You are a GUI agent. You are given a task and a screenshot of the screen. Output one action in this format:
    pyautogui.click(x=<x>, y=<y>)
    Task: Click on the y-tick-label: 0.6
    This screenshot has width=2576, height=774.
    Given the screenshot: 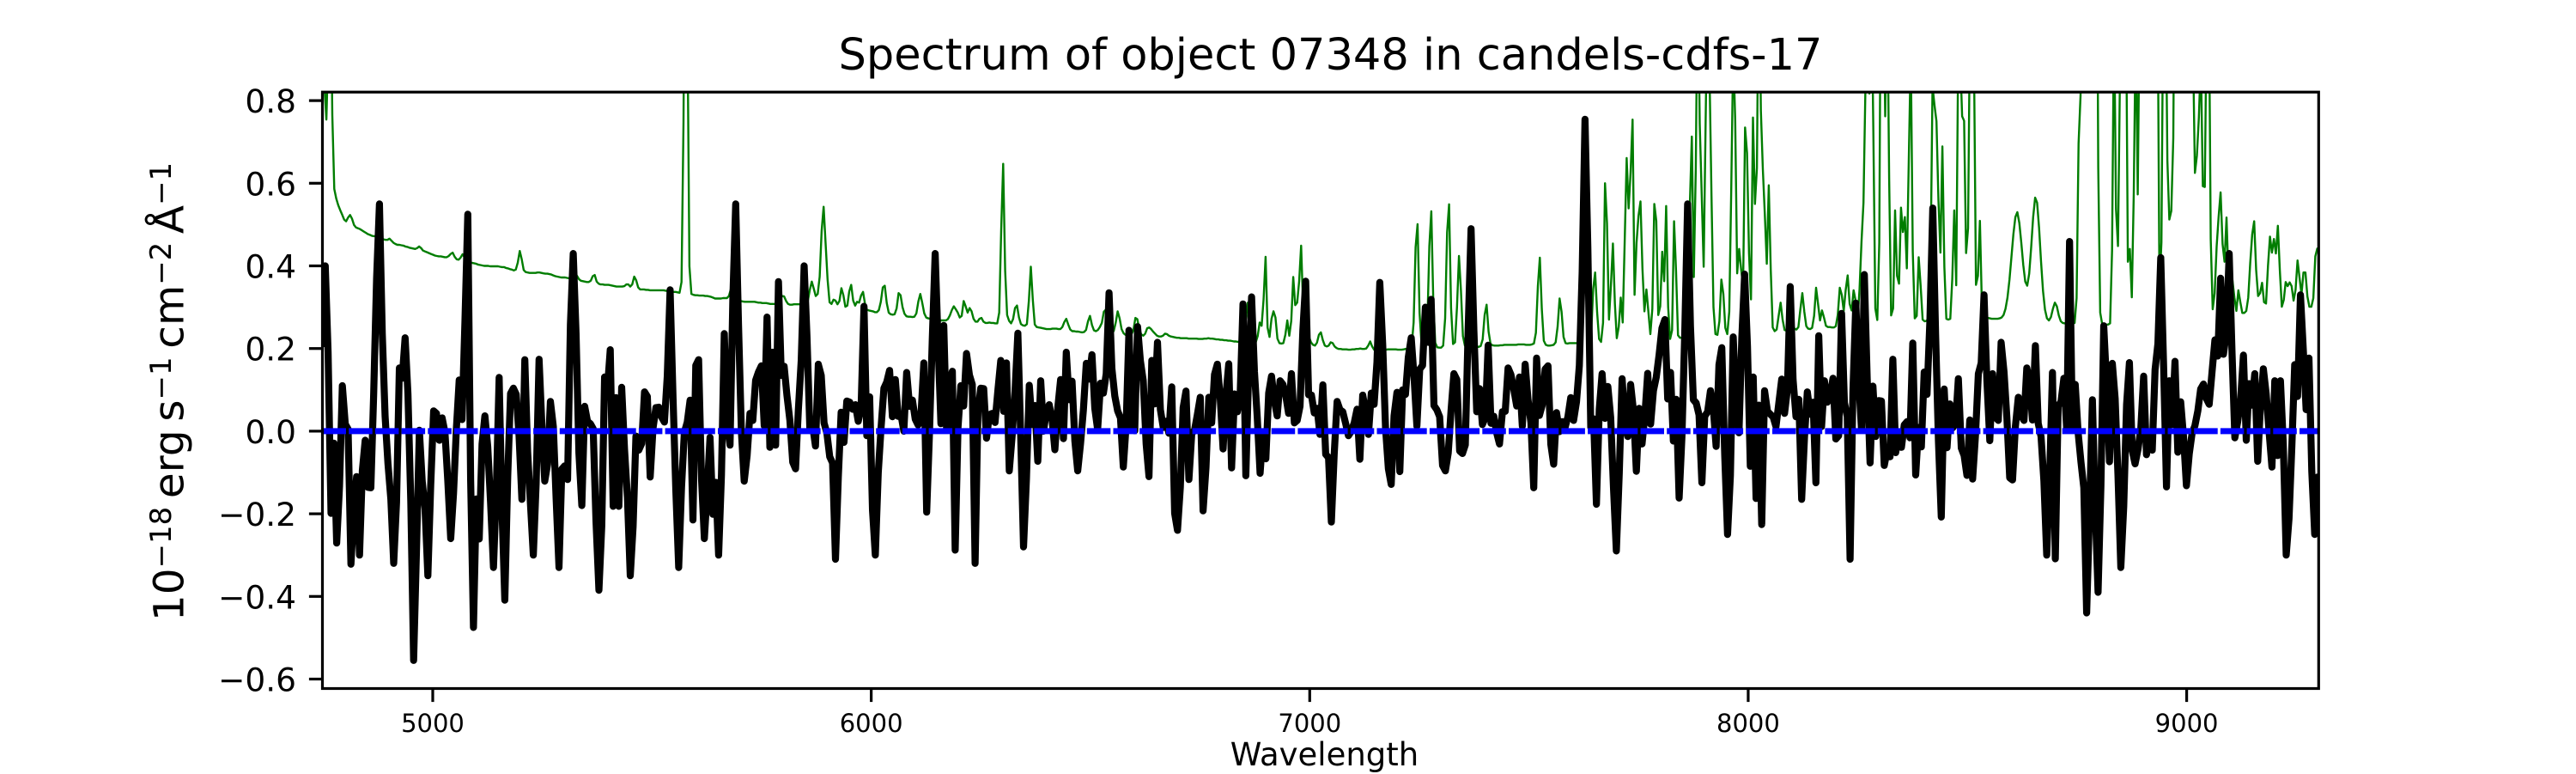 What is the action you would take?
    pyautogui.click(x=270, y=184)
    